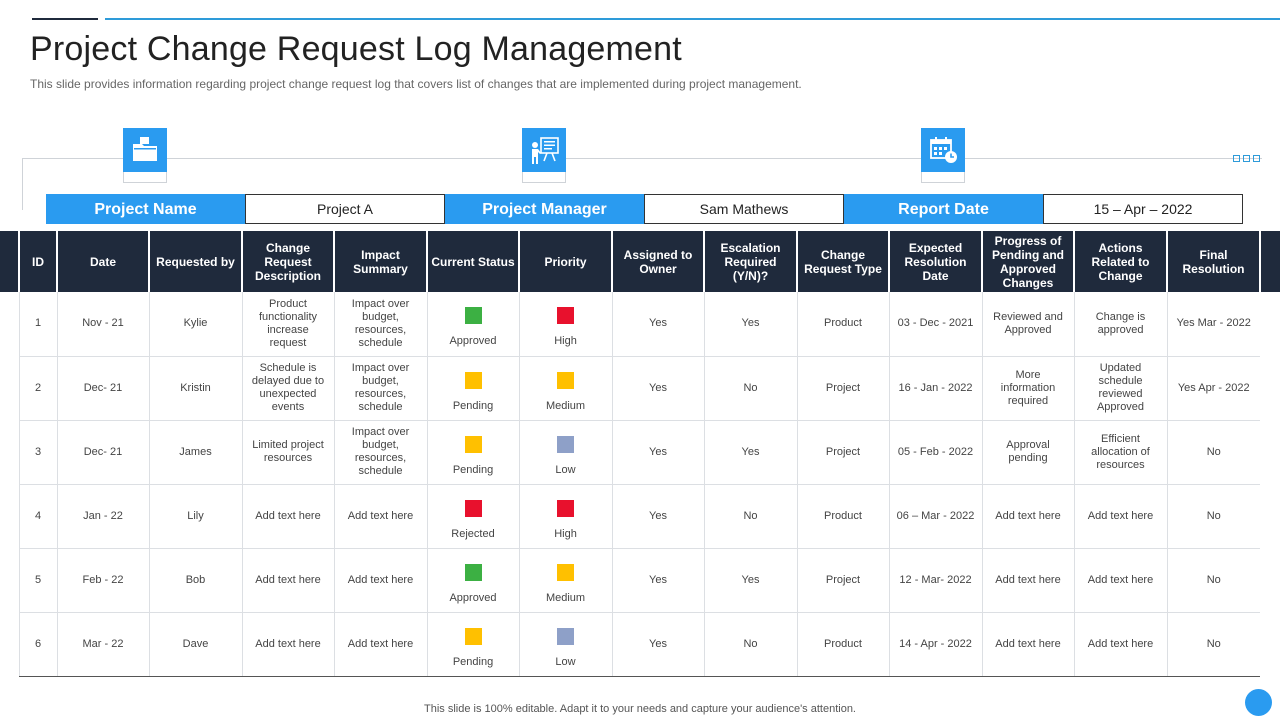  Describe the element at coordinates (842, 261) in the screenshot. I see `column-header: Change Request Type` at that location.